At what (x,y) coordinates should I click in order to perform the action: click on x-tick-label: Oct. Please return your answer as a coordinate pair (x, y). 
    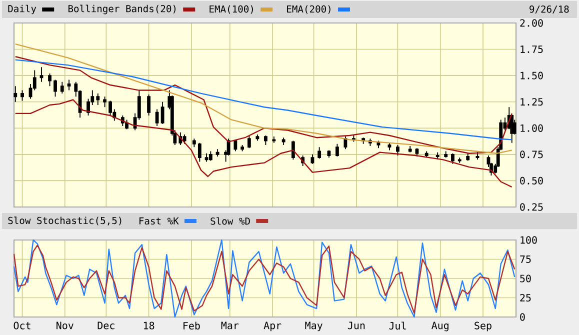
    Looking at the image, I should click on (22, 326).